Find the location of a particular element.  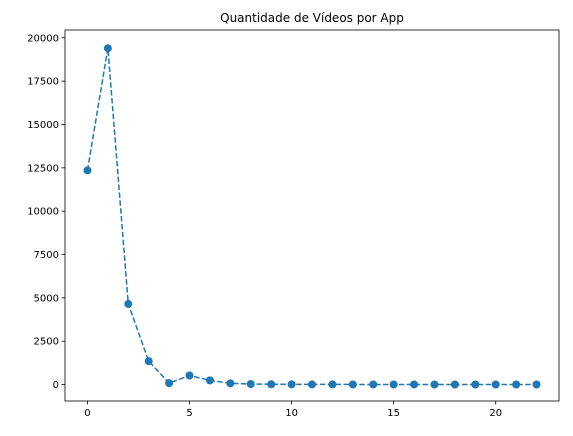

y-tick-label: 2500 is located at coordinates (46, 342).